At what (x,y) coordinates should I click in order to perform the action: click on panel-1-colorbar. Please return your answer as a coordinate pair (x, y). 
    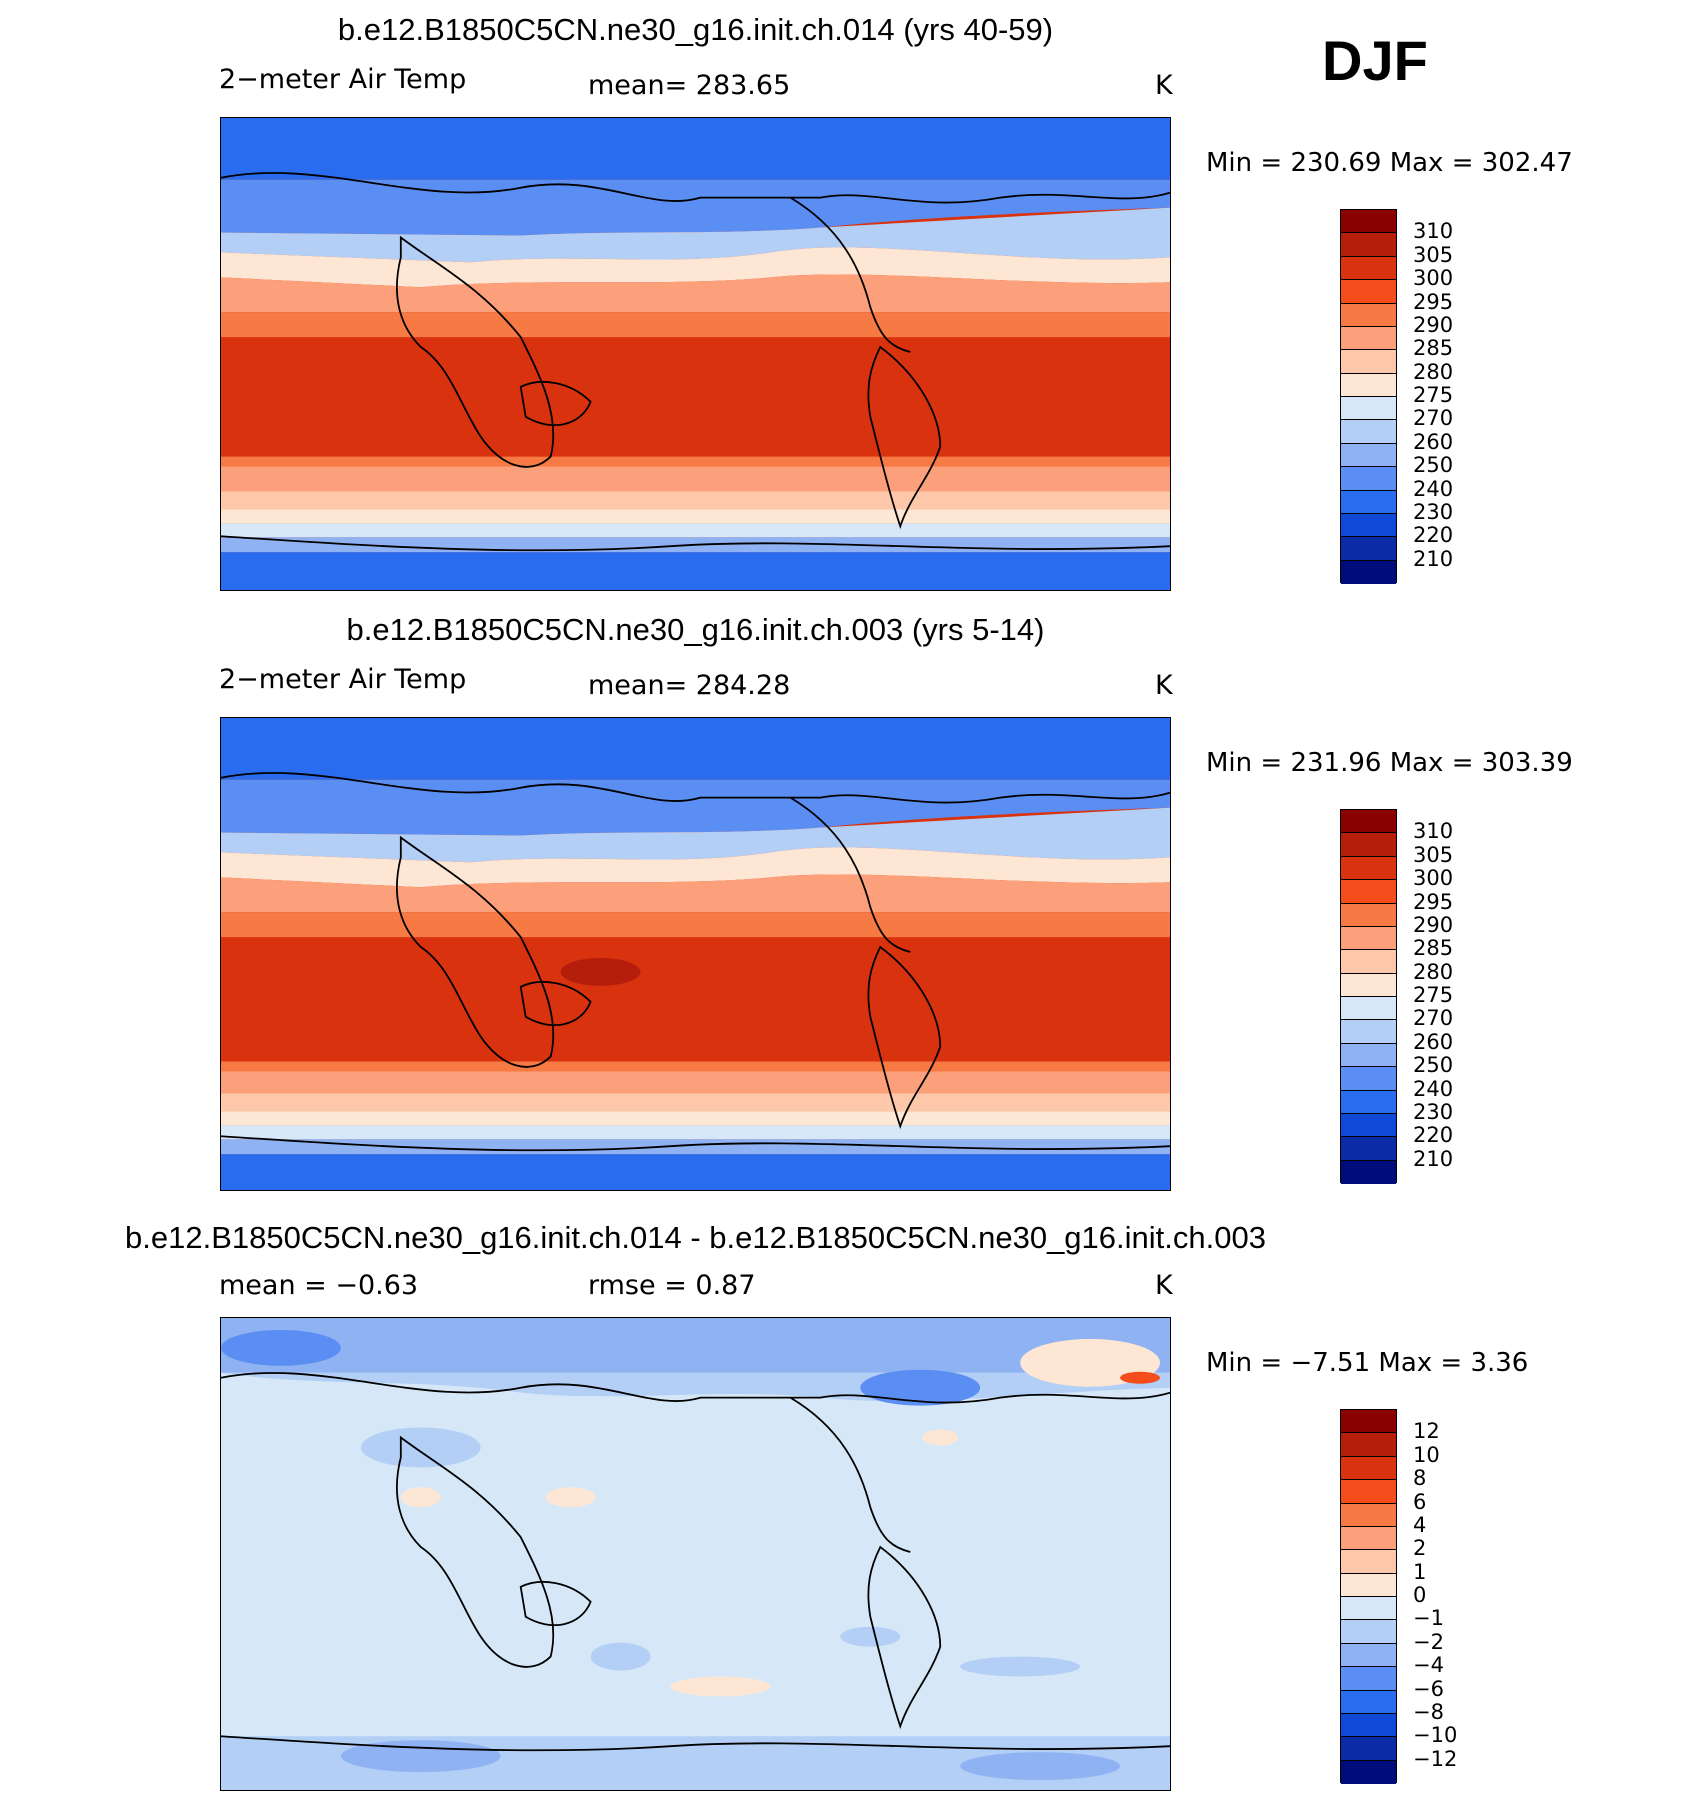
    Looking at the image, I should click on (1368, 396).